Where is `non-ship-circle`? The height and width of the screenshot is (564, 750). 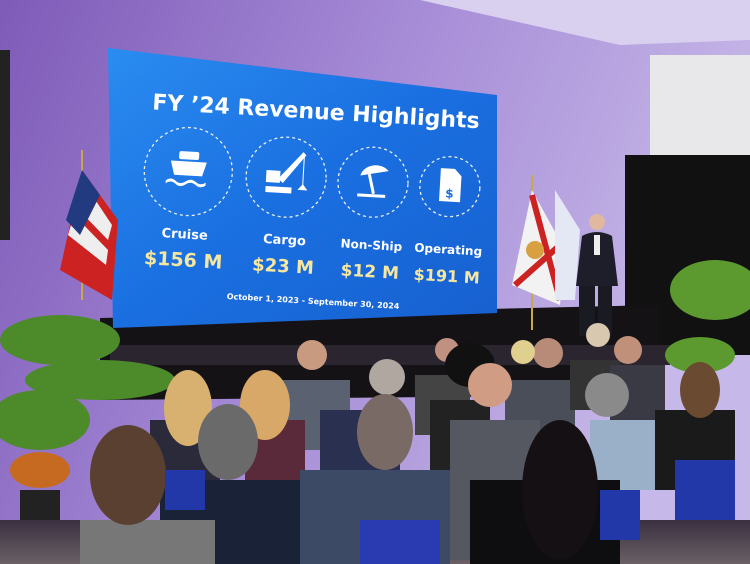
non-ship-circle is located at coordinates (373, 182).